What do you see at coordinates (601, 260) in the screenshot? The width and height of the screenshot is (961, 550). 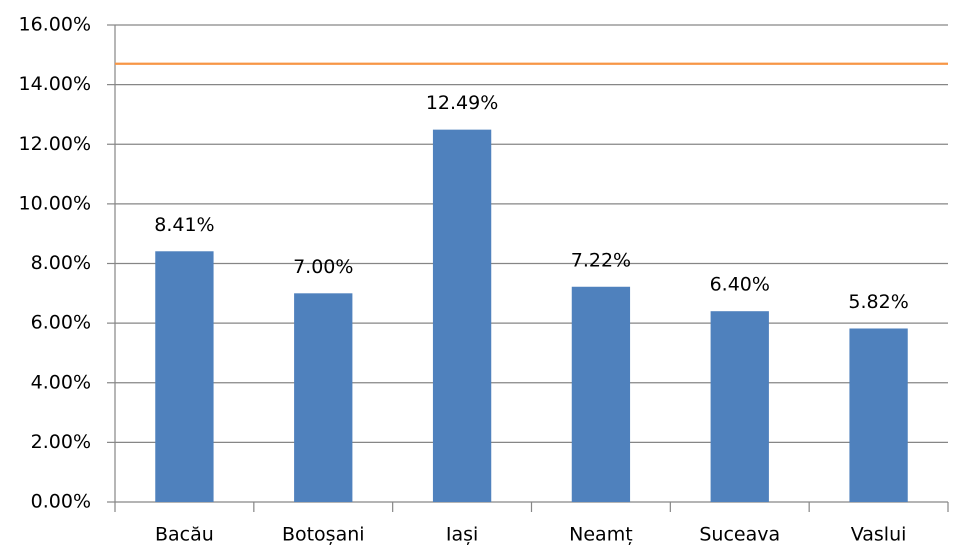 I see `data-label: 7.22%` at bounding box center [601, 260].